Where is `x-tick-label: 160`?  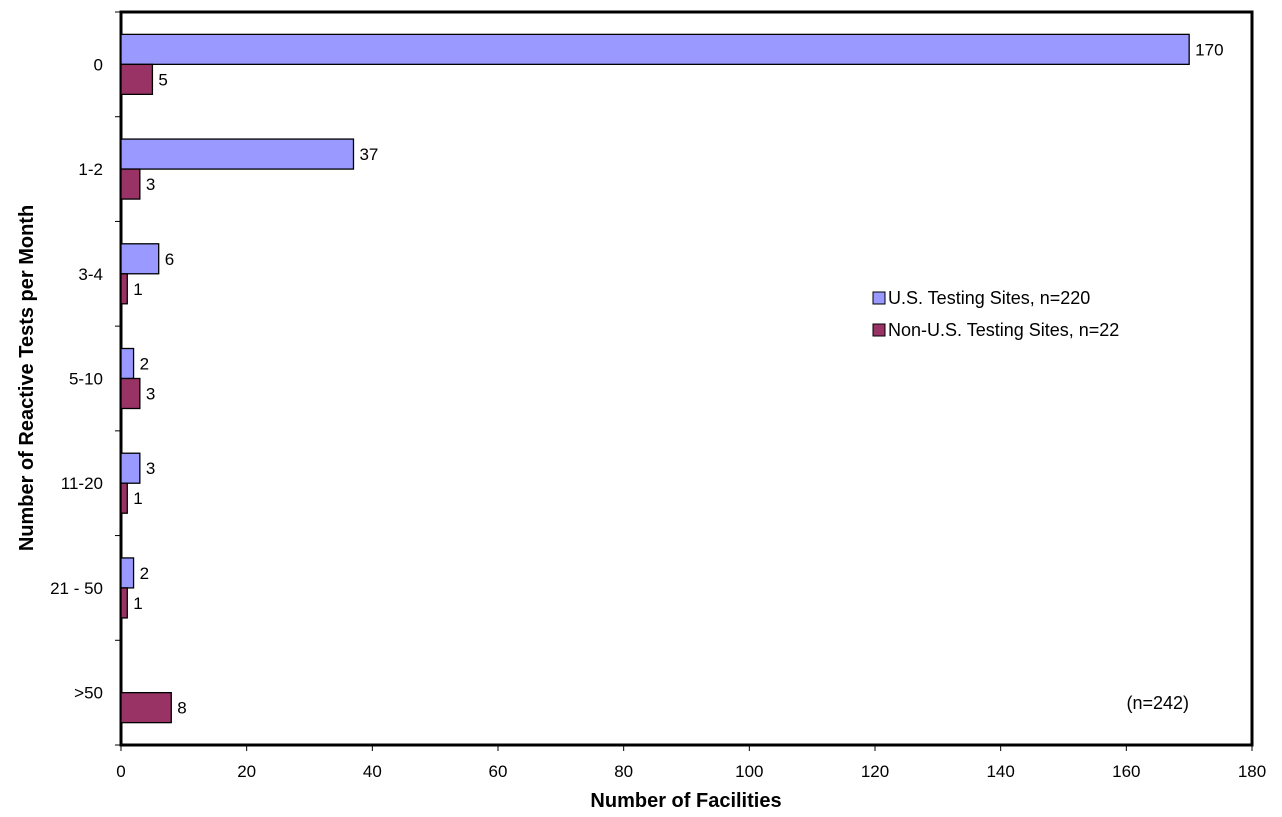 x-tick-label: 160 is located at coordinates (1126, 771).